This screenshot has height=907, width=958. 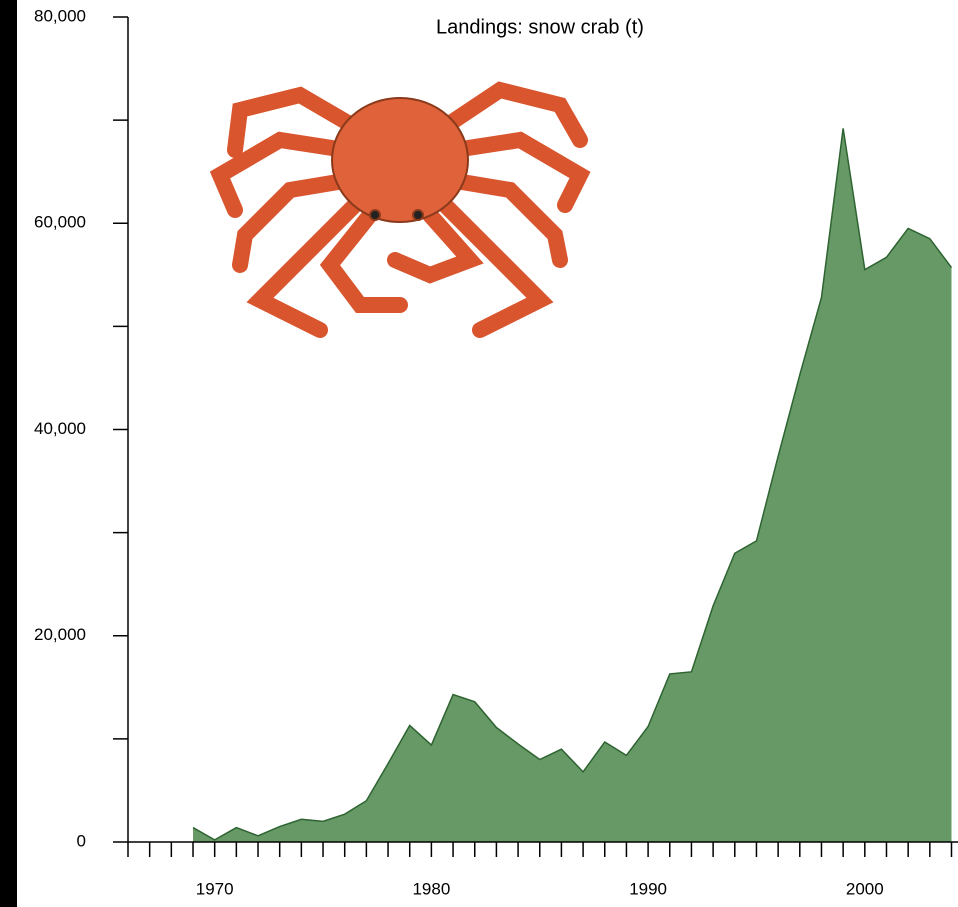 I want to click on y-tick-label: 60,000, so click(x=60, y=222).